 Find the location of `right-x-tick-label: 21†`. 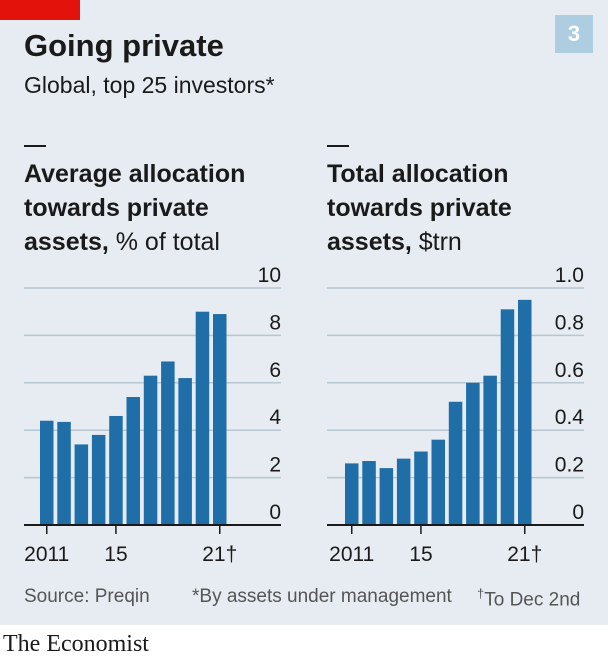

right-x-tick-label: 21† is located at coordinates (524, 554).